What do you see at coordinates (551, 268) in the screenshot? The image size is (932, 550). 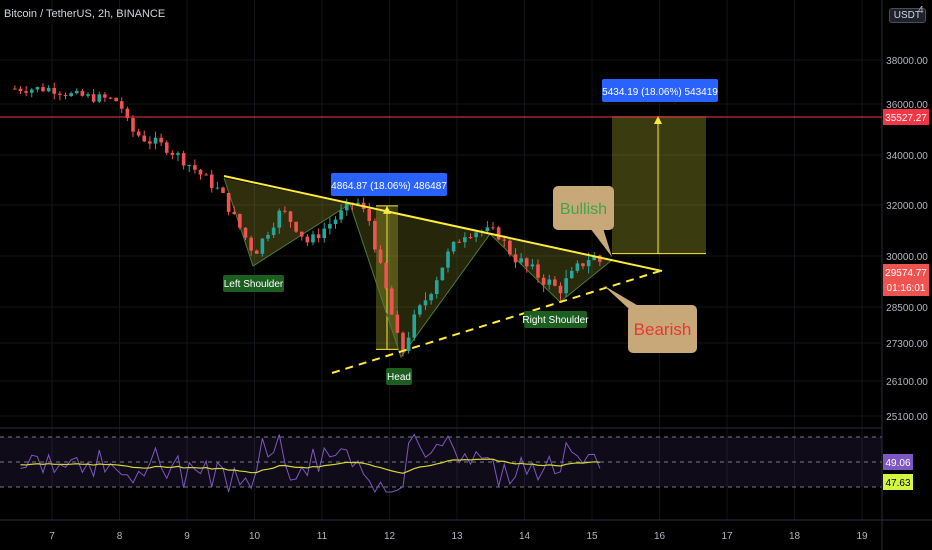 I see `pattern-triangle-right` at bounding box center [551, 268].